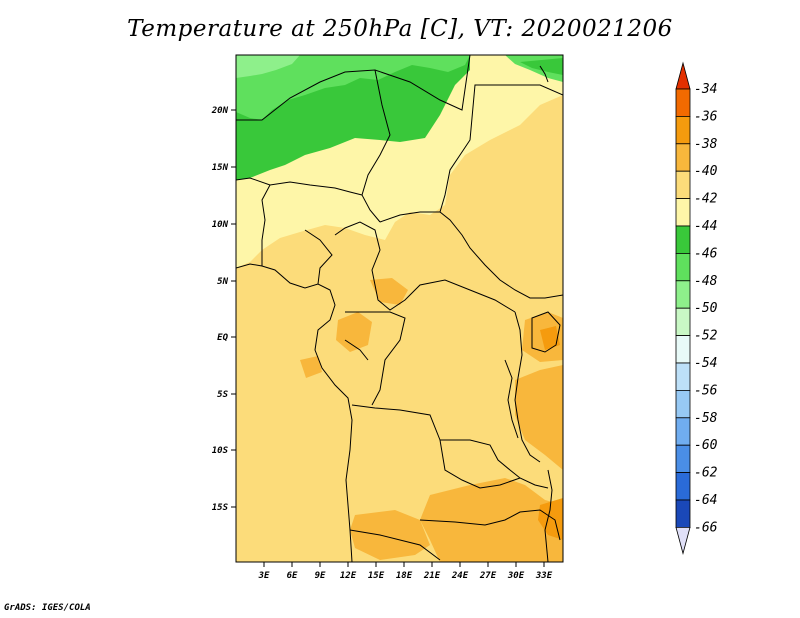  I want to click on lon-tick-label: 3E, so click(264, 576).